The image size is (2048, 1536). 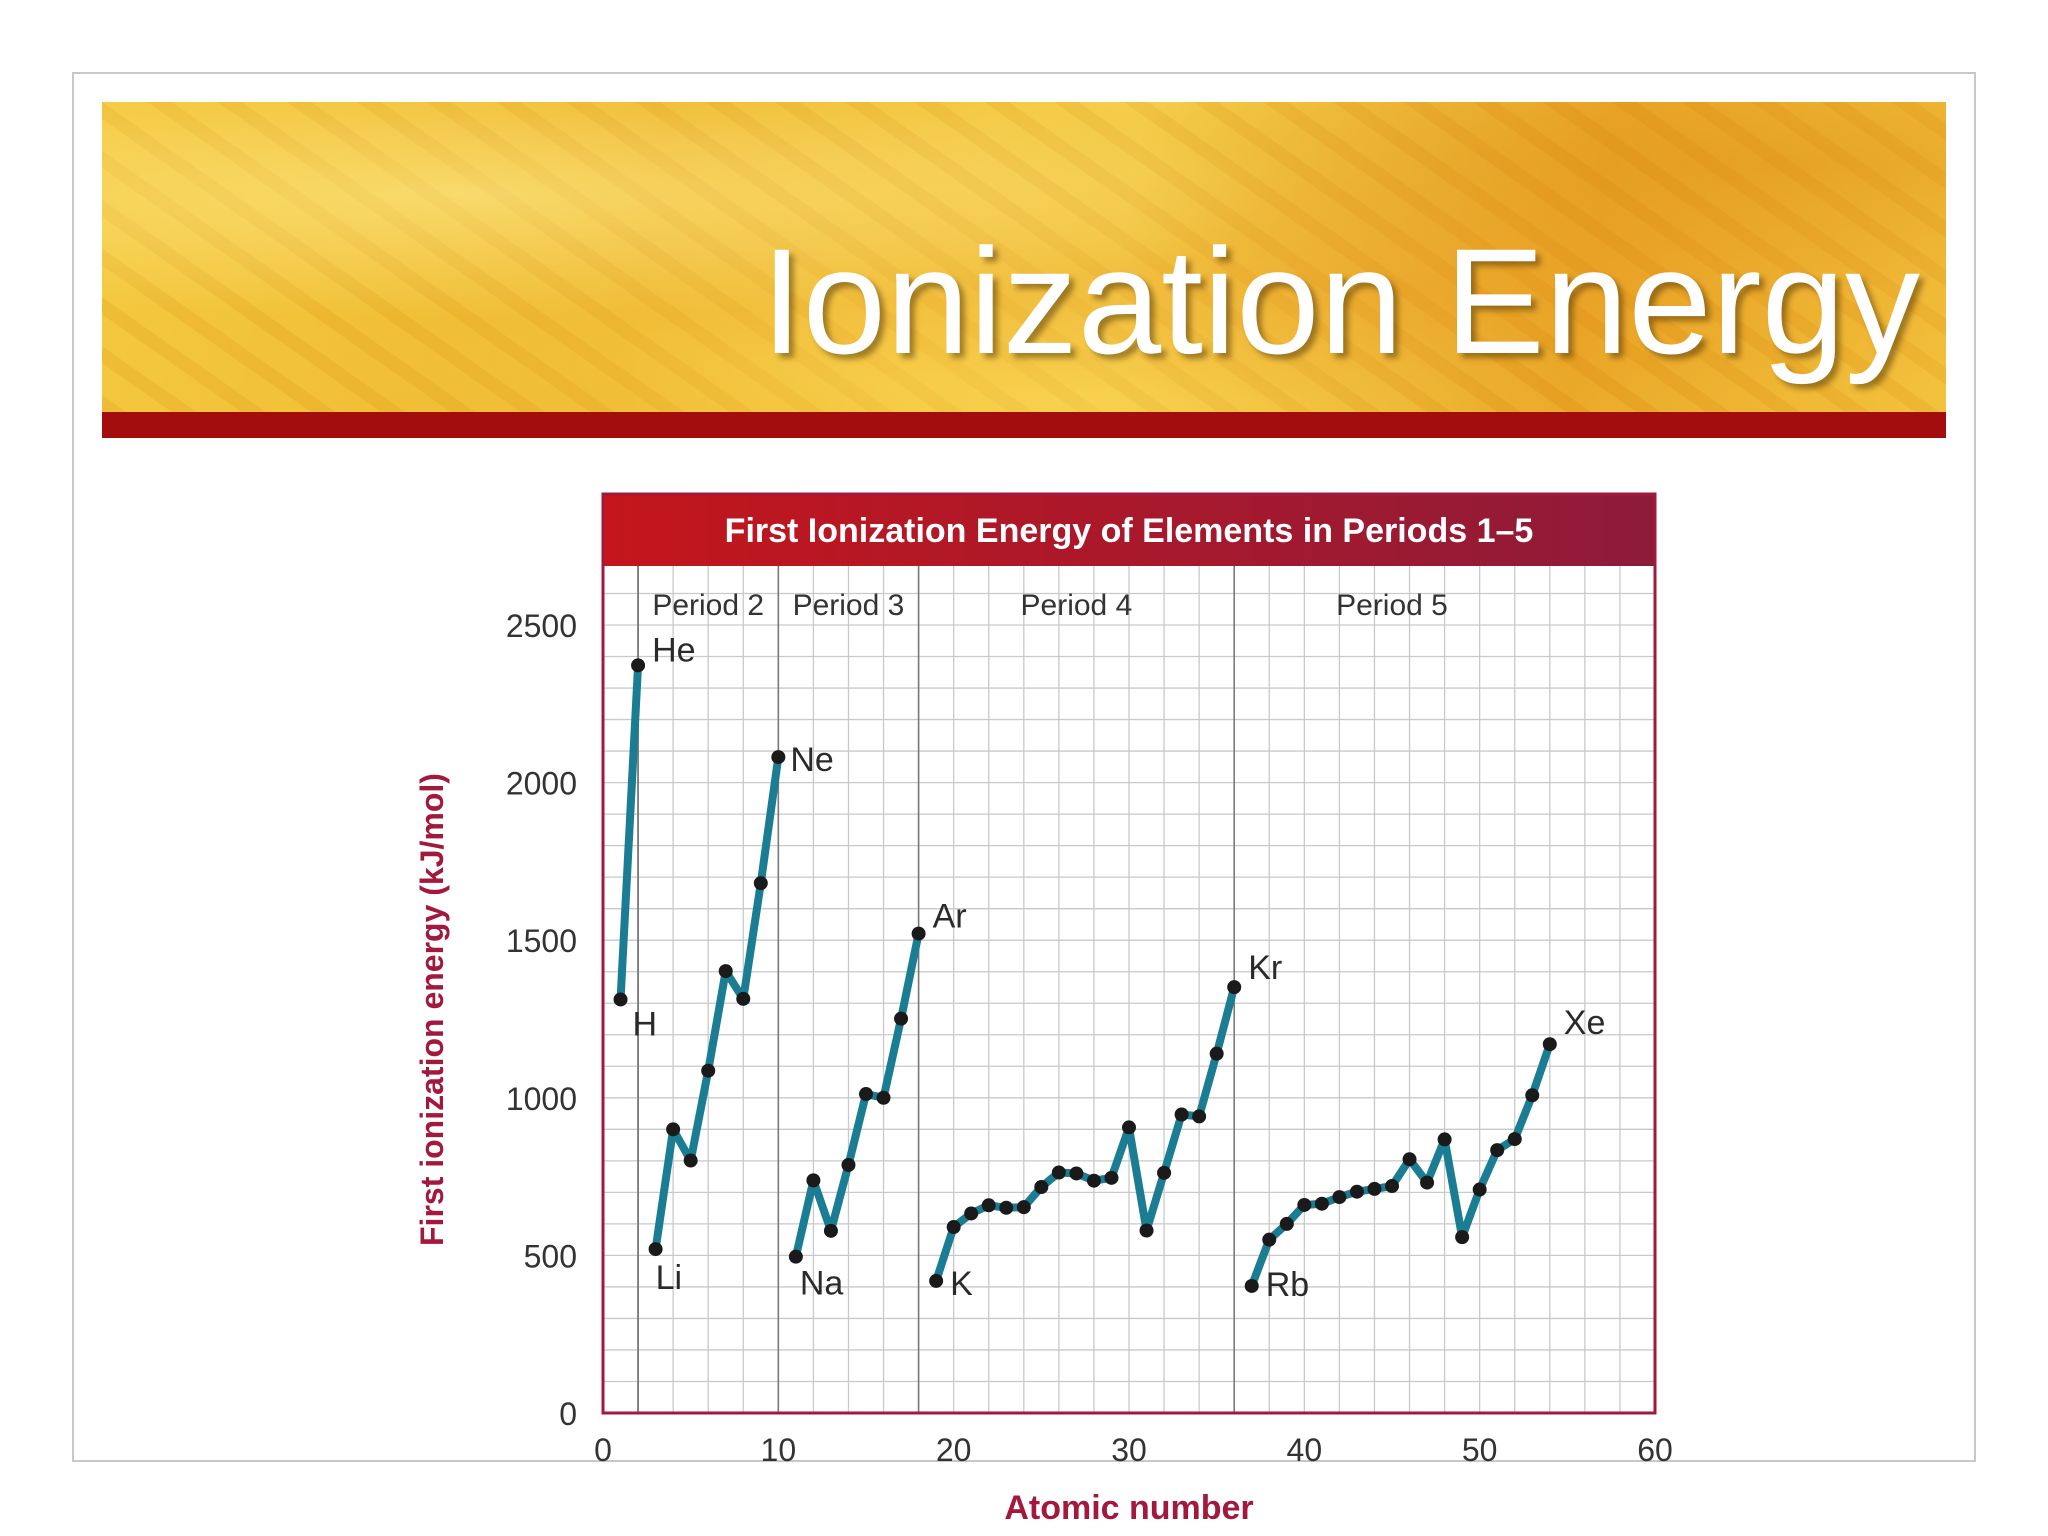 What do you see at coordinates (669, 1278) in the screenshot?
I see `element-label: Li` at bounding box center [669, 1278].